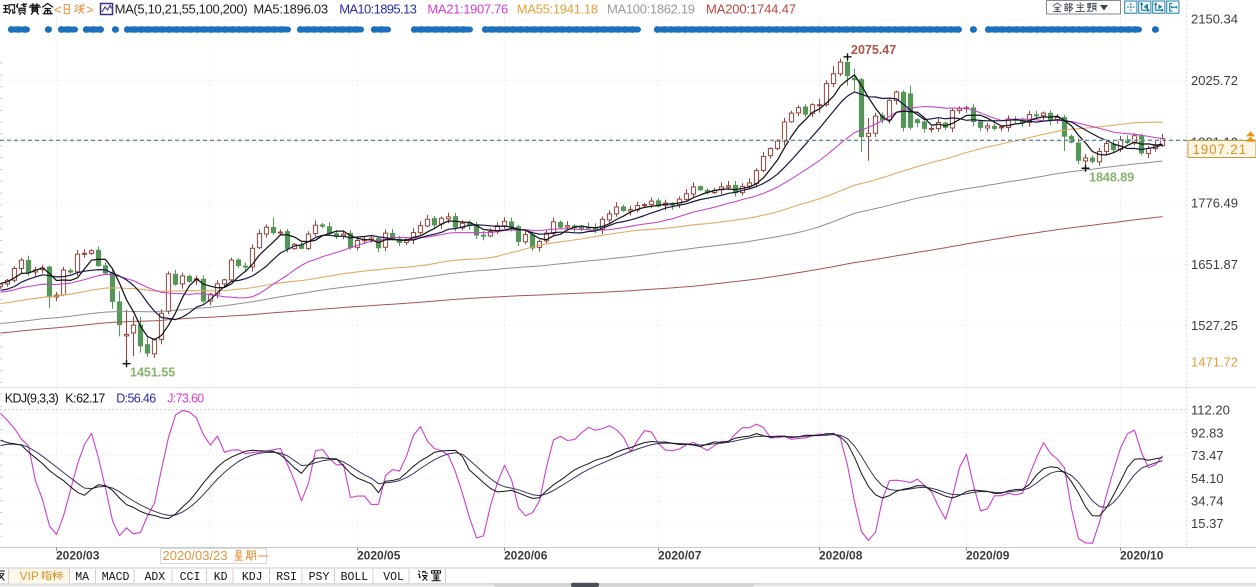 The width and height of the screenshot is (1256, 587). What do you see at coordinates (195, 555) in the screenshot?
I see `svg-text: 2020/03/23` at bounding box center [195, 555].